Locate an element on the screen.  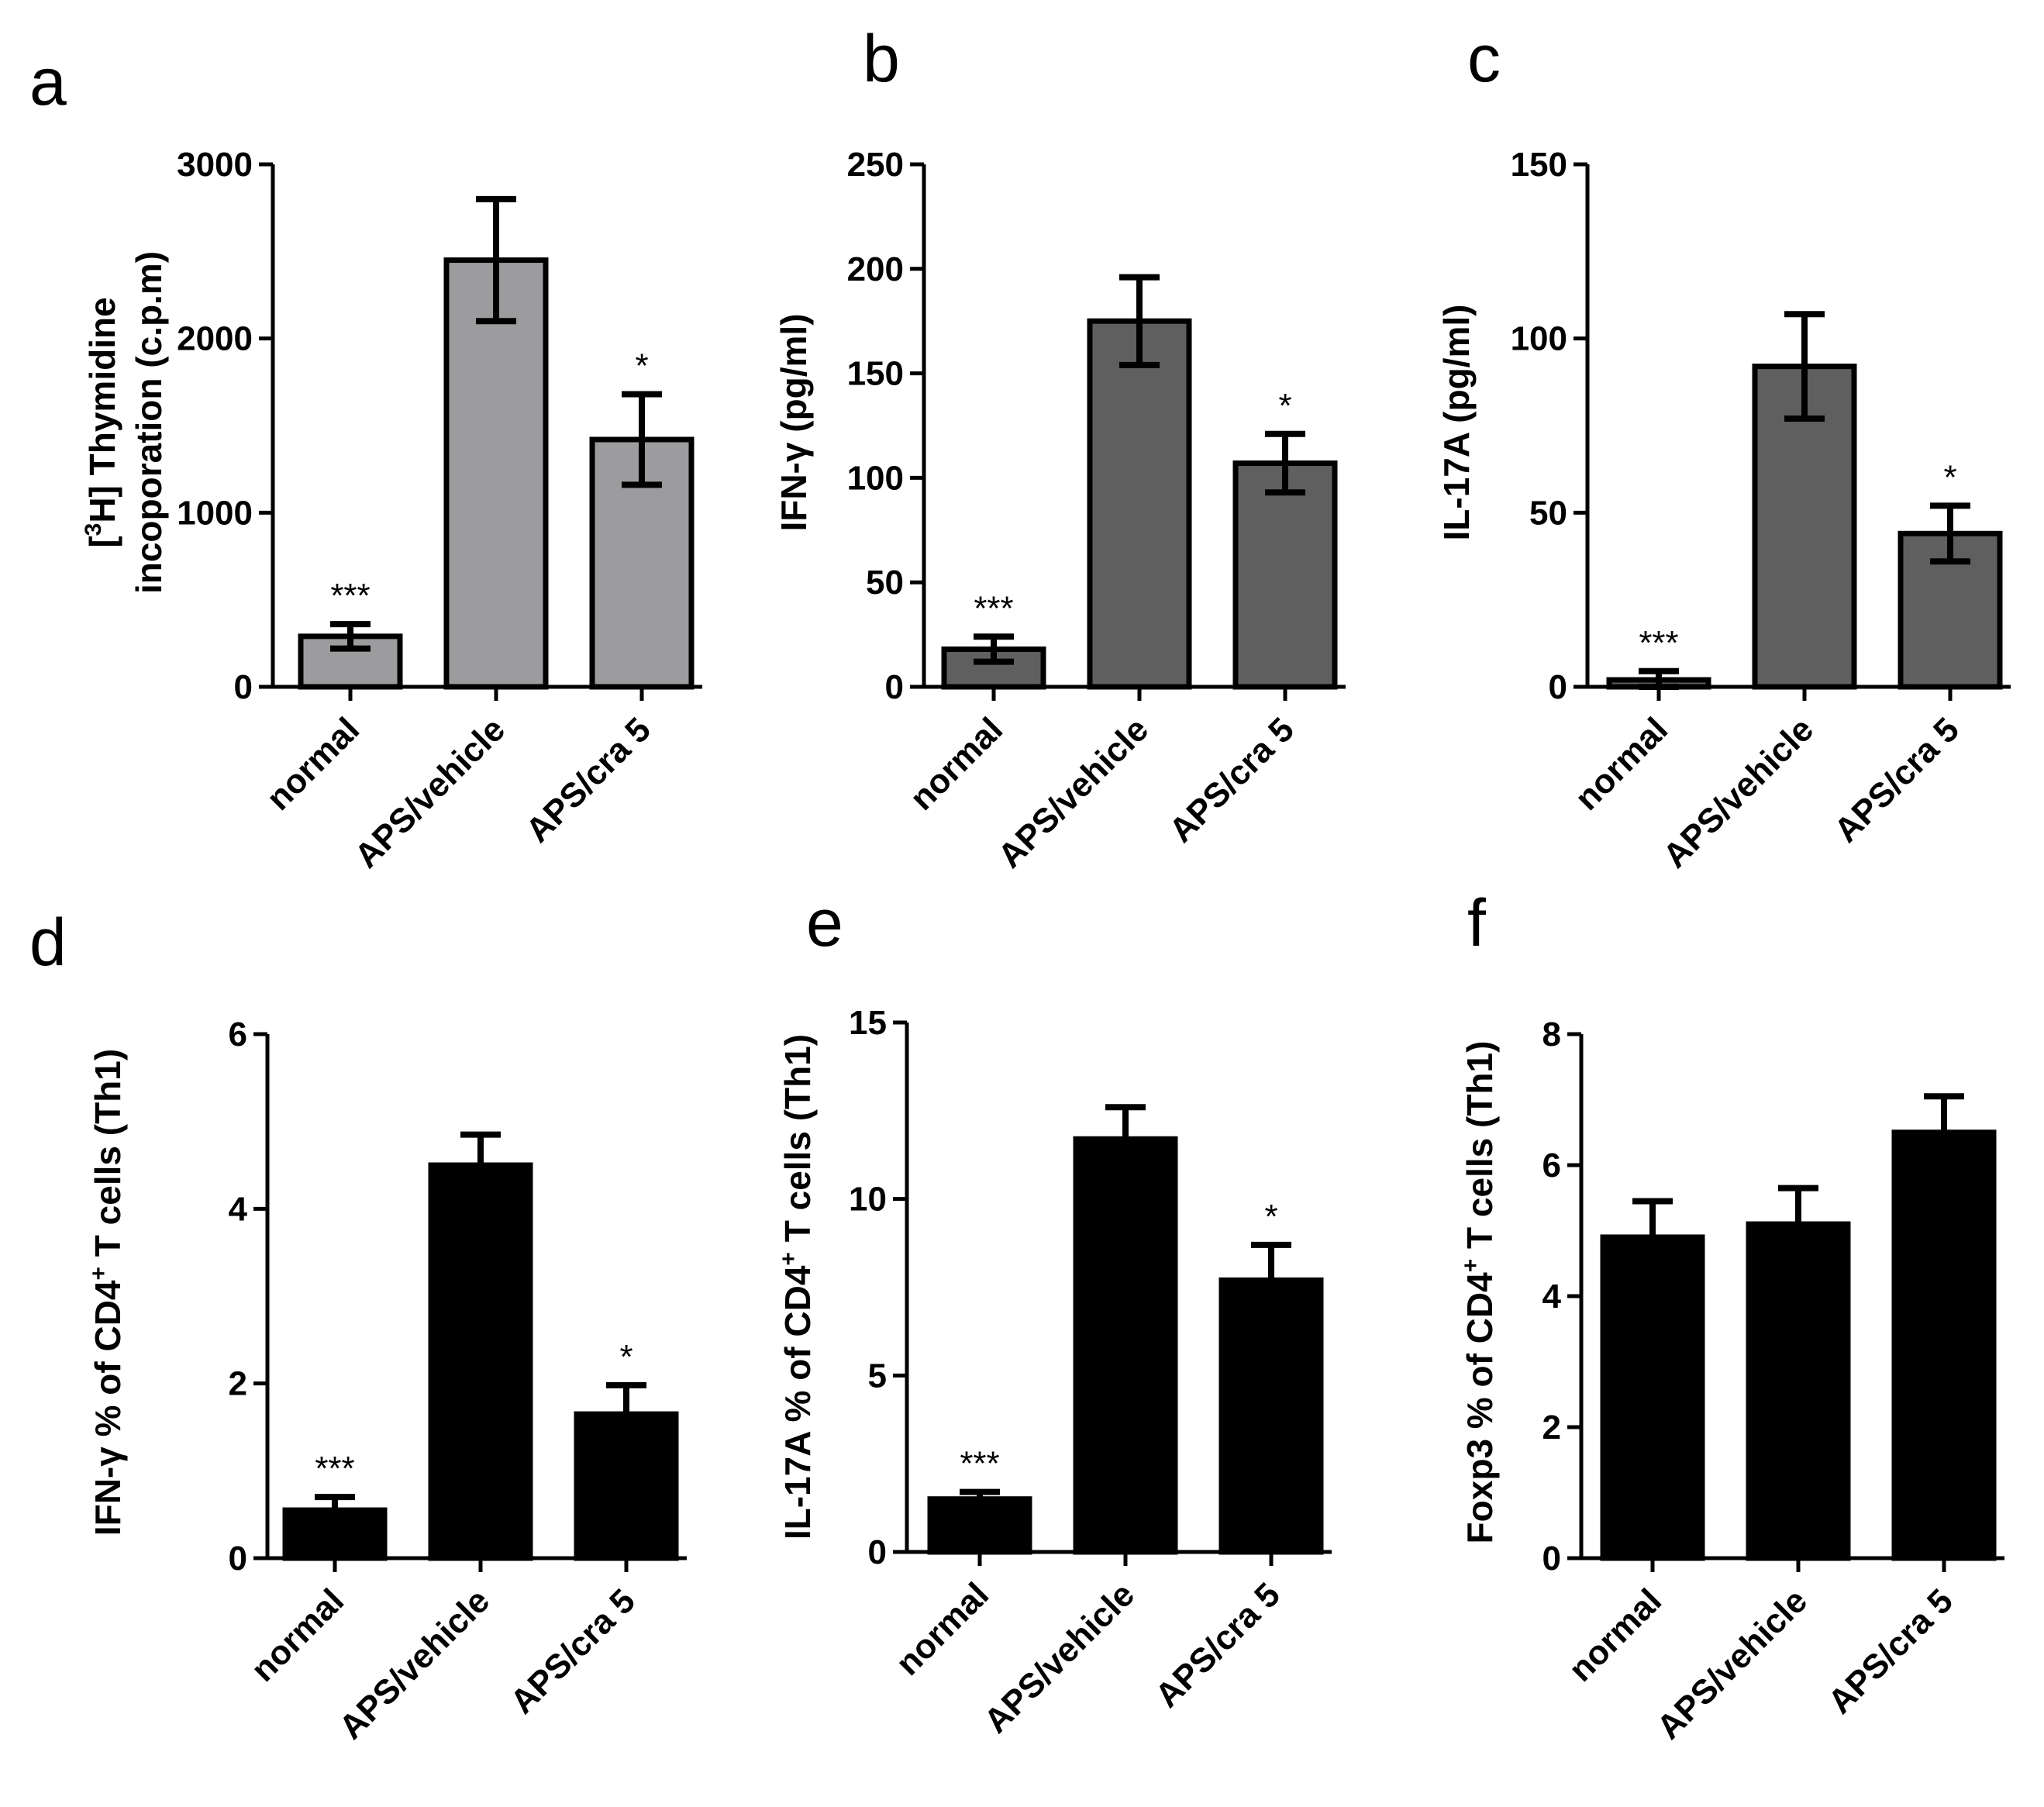
y-axis-label-pre: IL-17A % of CD4 is located at coordinates (797, 1403).